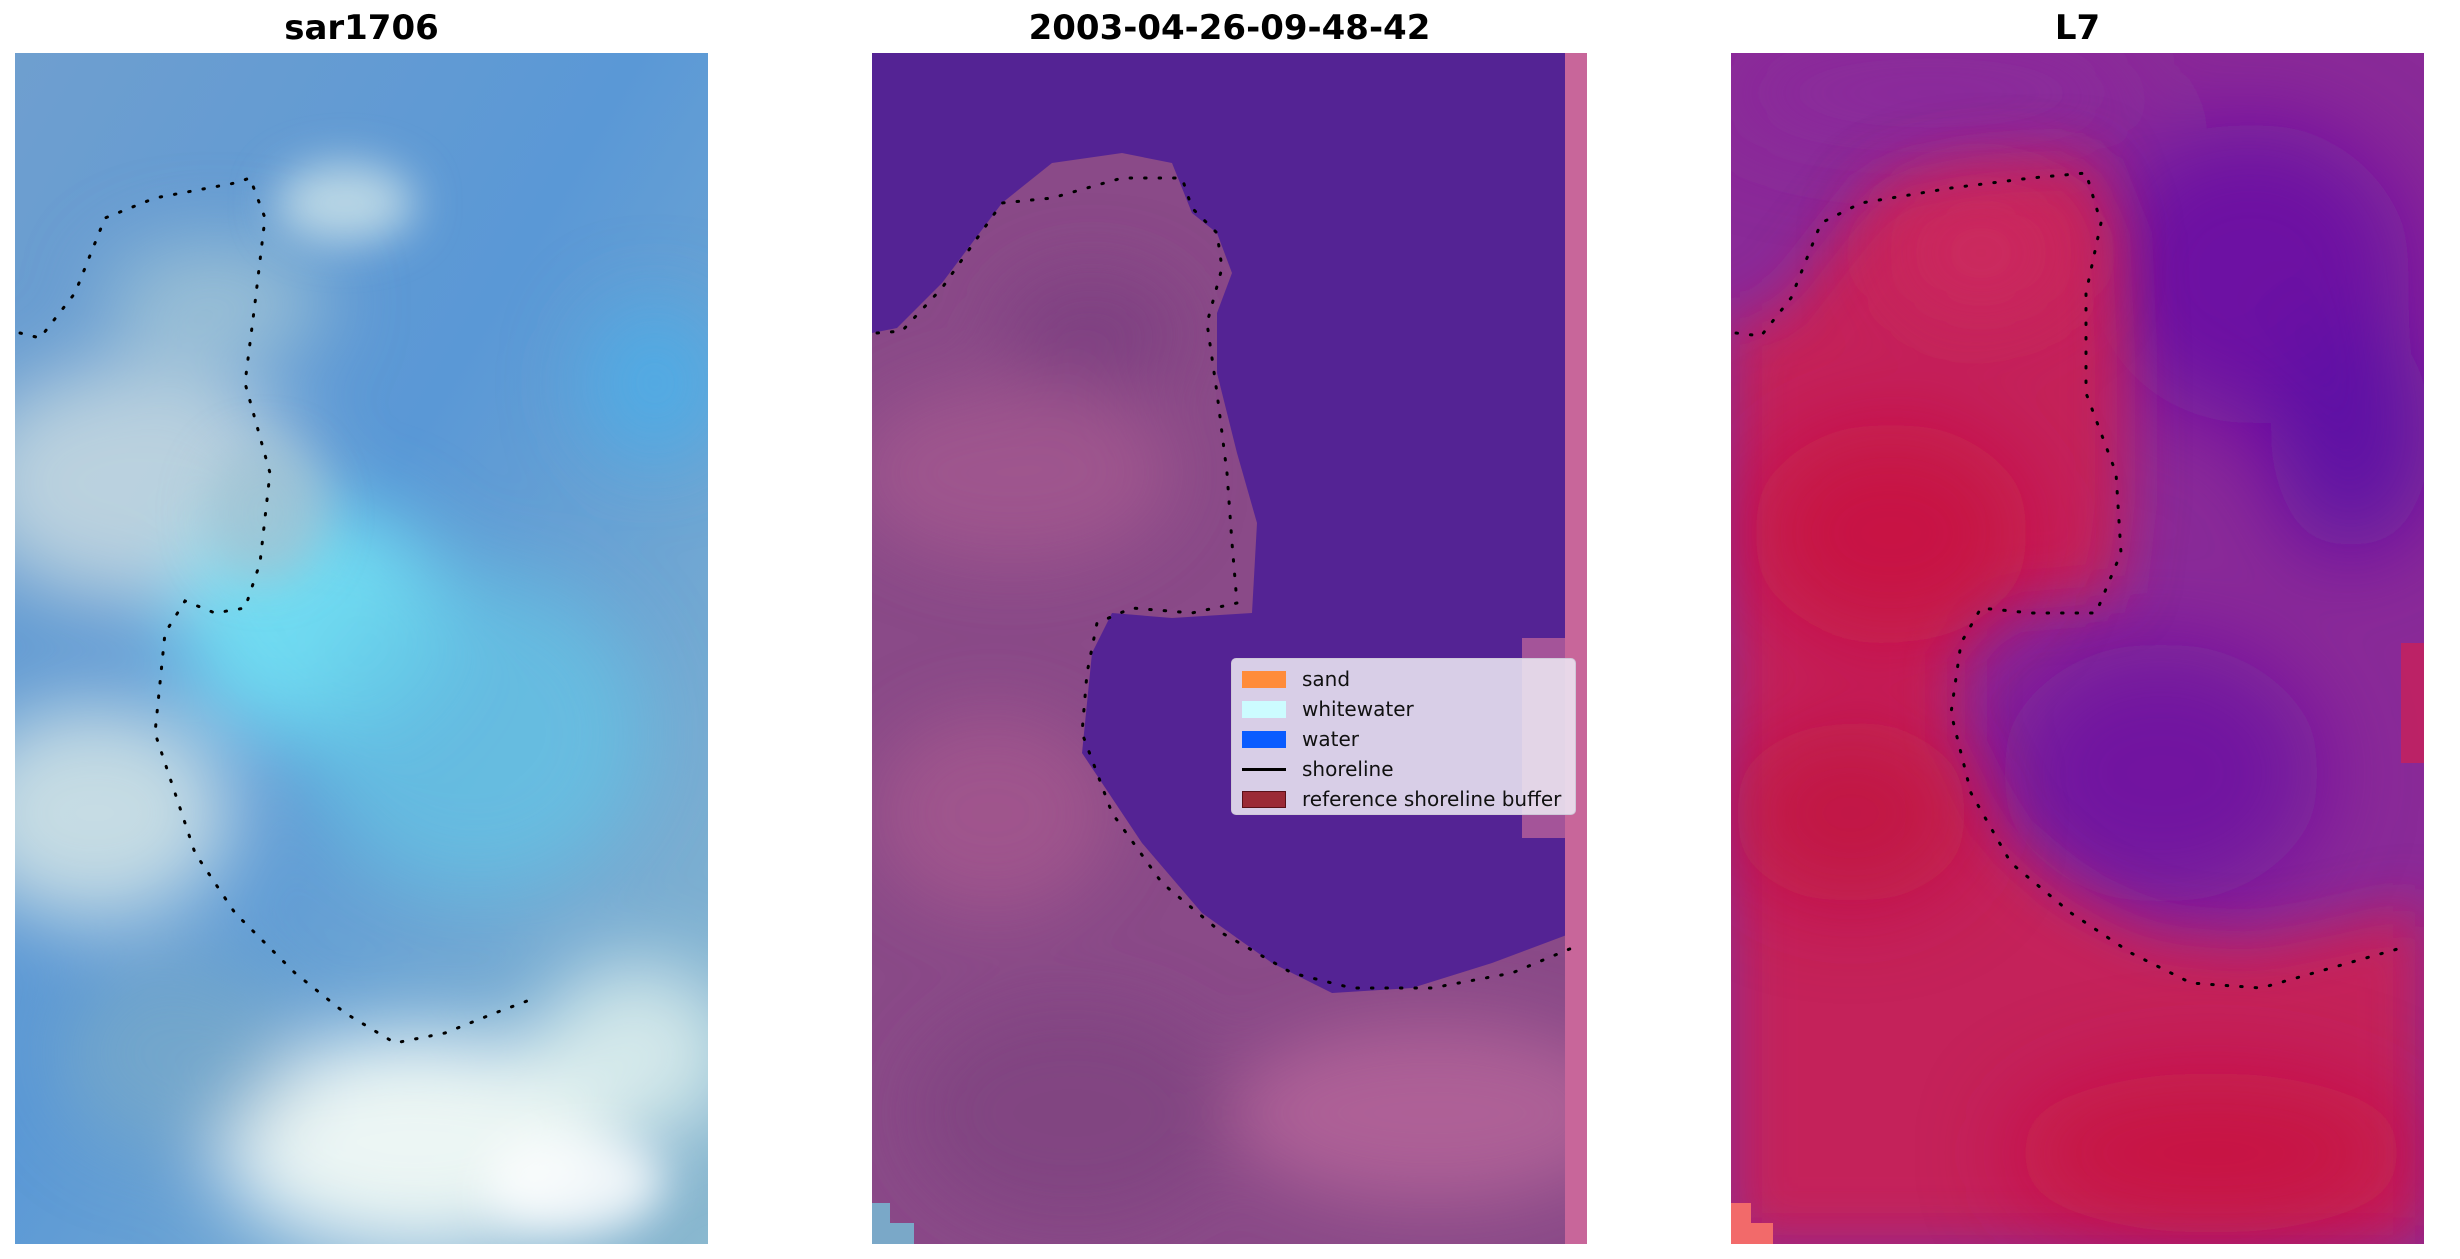  I want to click on panel-title: L7, so click(2077, 28).